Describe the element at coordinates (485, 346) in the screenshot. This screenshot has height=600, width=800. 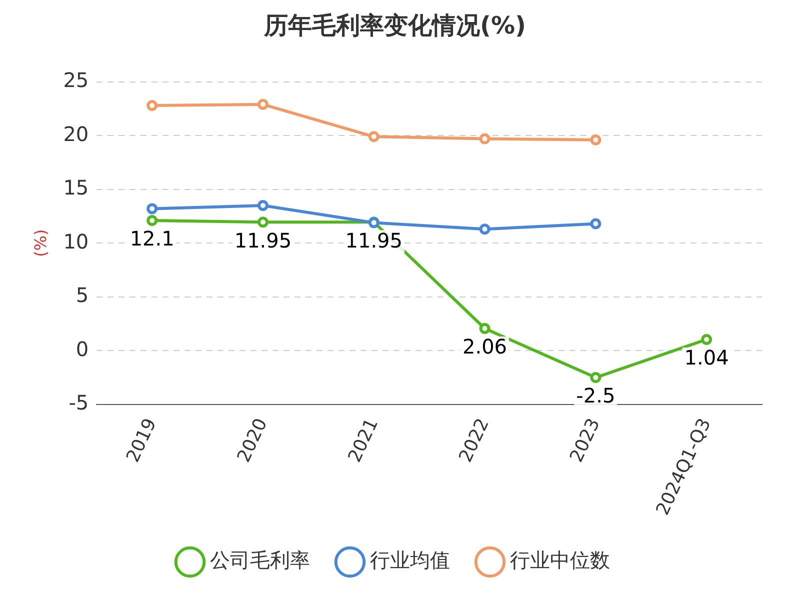
I see `data-label: 2.06` at that location.